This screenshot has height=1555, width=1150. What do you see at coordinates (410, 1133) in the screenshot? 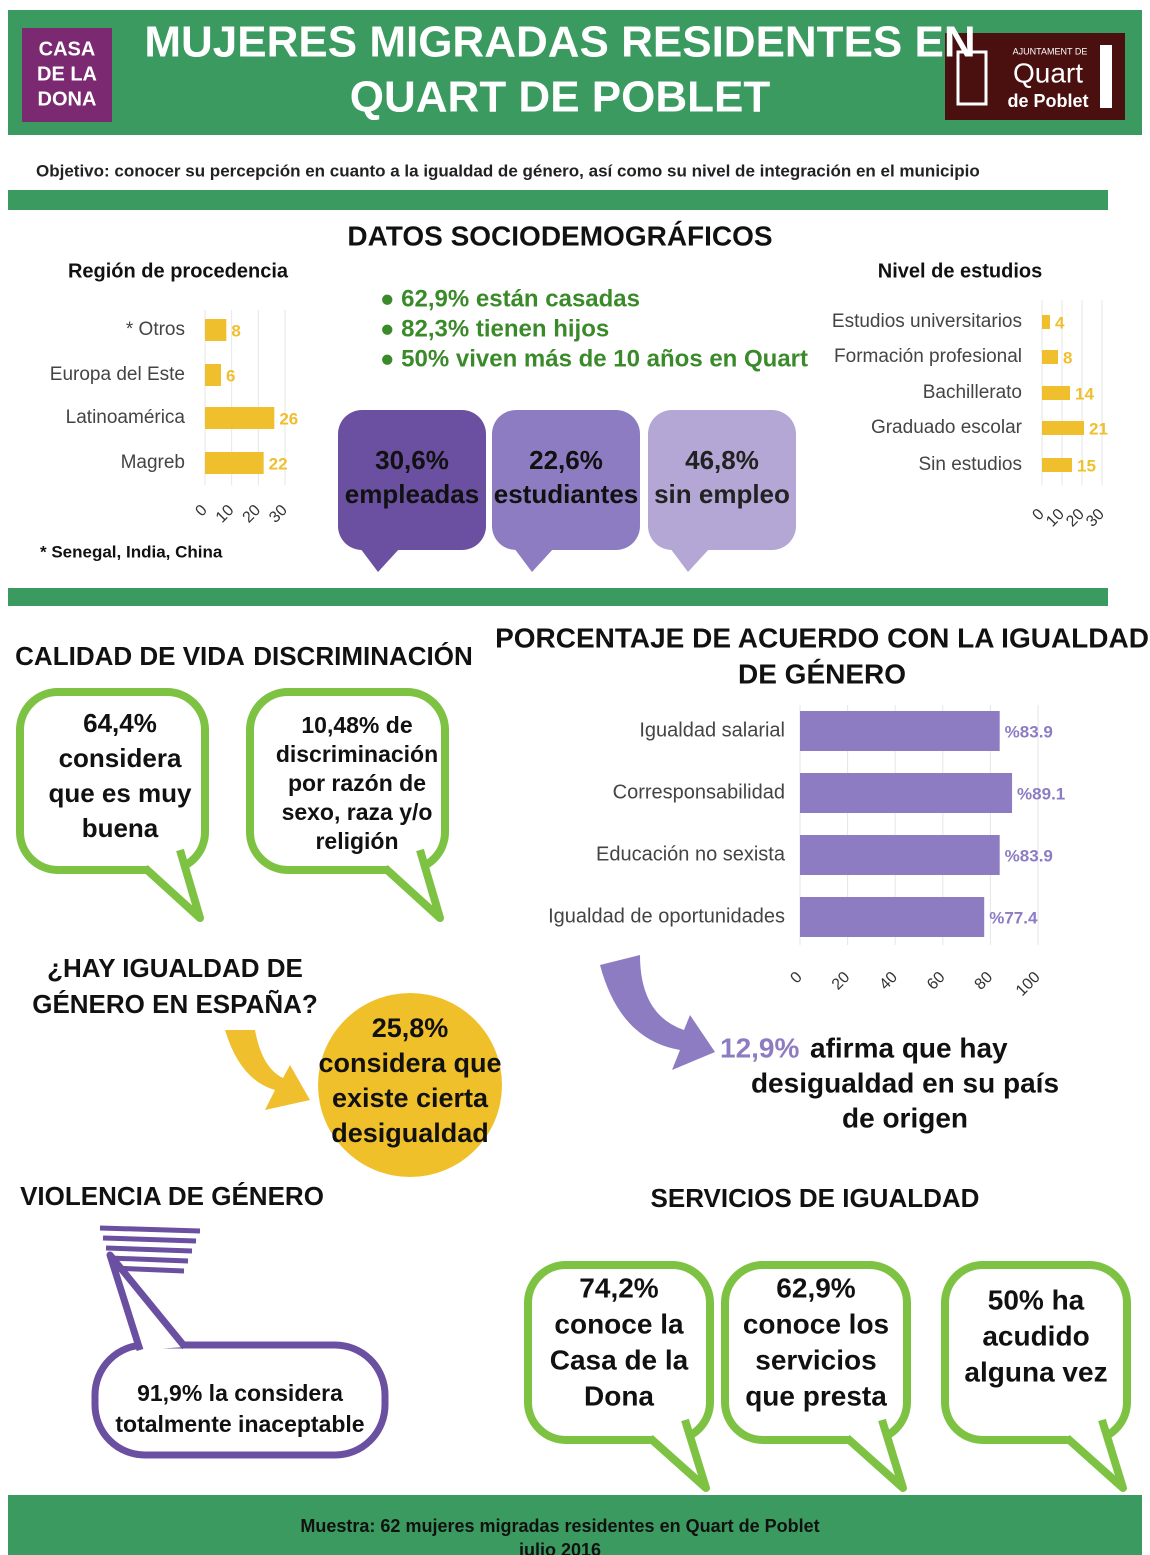
I see `circle-text: desigualdad` at bounding box center [410, 1133].